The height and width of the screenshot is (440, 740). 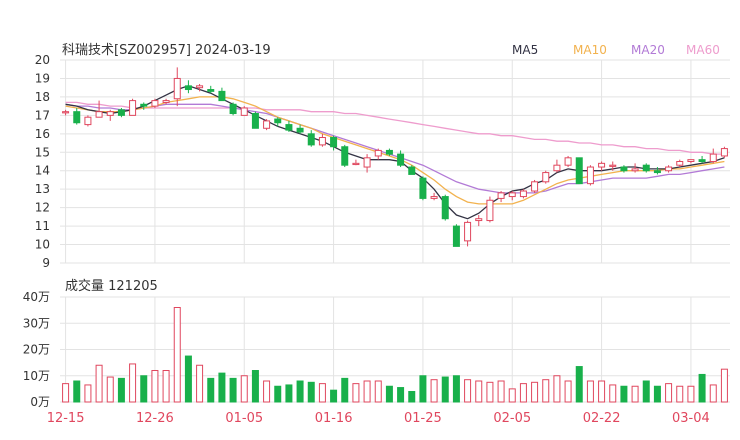 I want to click on legend-ma60: MA60, so click(x=703, y=50).